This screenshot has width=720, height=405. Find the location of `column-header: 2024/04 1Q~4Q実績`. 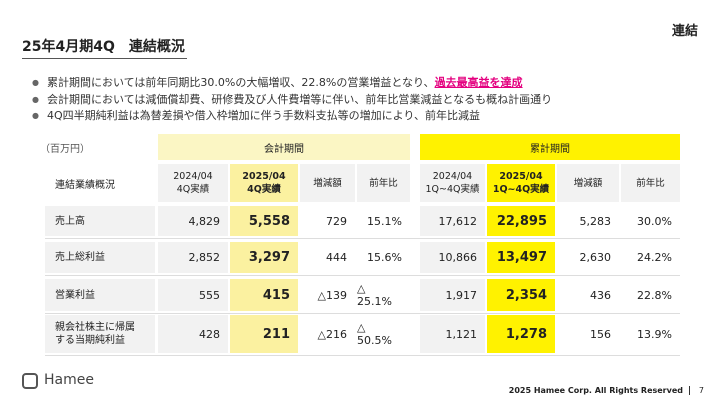

column-header: 2024/04 1Q~4Q実績 is located at coordinates (452, 183).